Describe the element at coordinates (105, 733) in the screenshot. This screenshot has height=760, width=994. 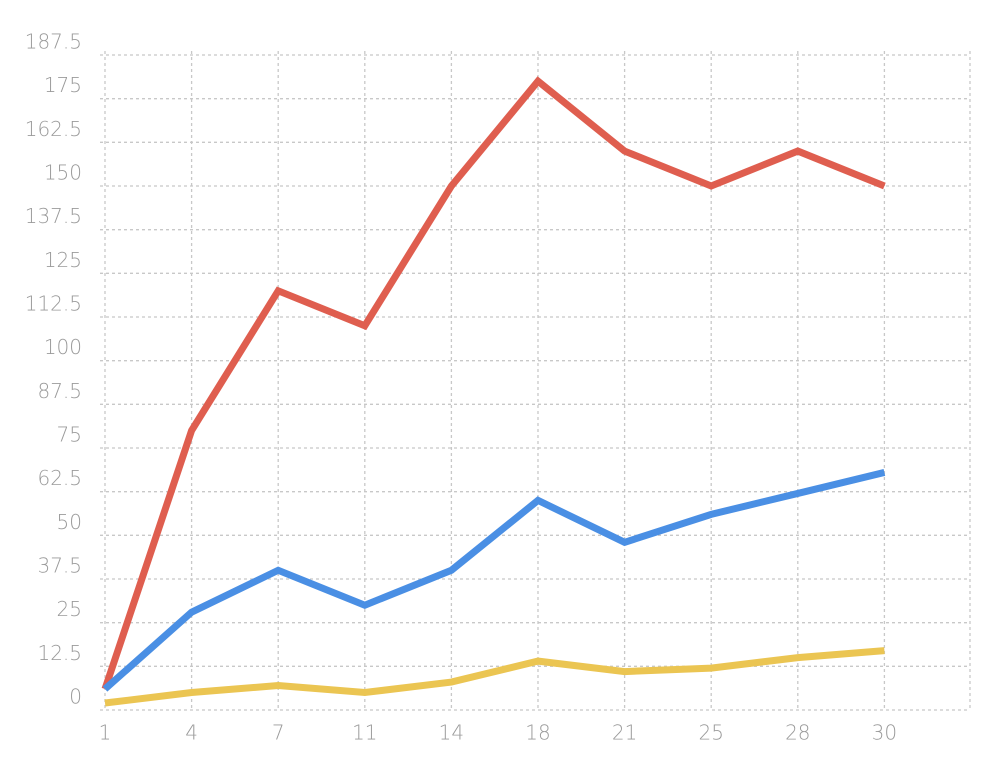
I see `x-tick-label: 1` at that location.